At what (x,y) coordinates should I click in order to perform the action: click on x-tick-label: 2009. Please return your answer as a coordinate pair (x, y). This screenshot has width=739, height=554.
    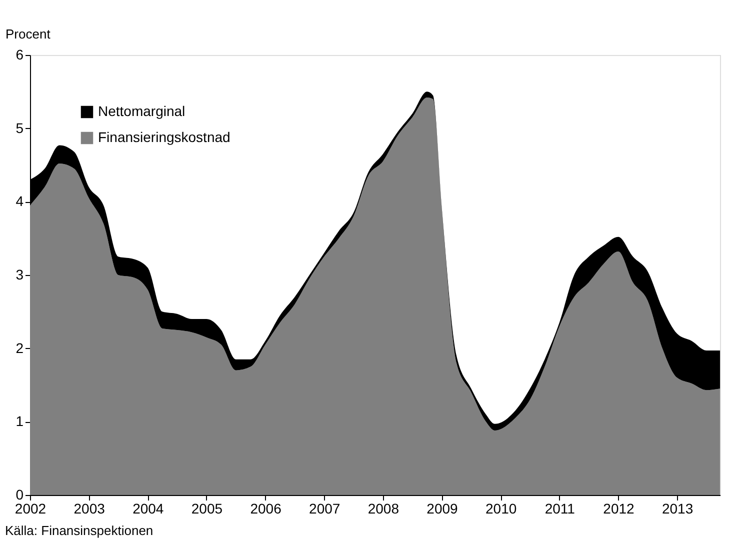
    Looking at the image, I should click on (442, 508).